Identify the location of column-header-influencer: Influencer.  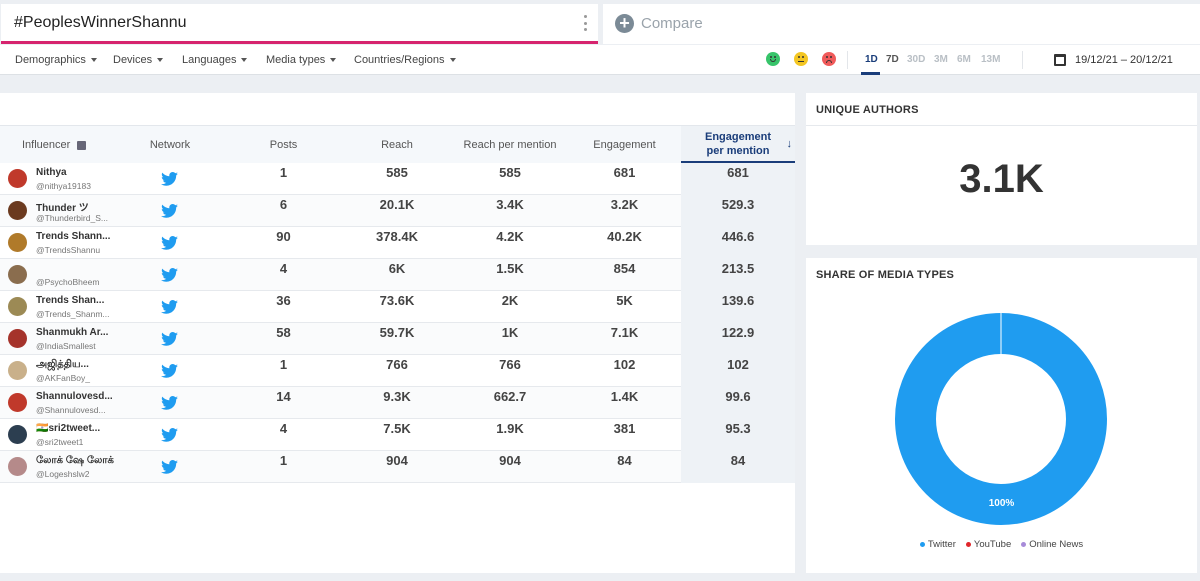
(57, 145).